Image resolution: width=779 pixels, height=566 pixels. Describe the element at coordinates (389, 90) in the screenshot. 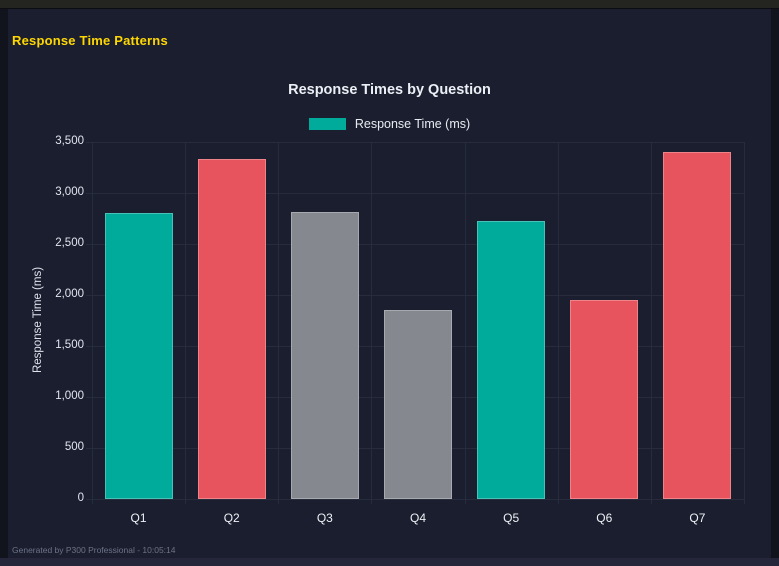

I see `chart-title: Response Times by Question` at that location.